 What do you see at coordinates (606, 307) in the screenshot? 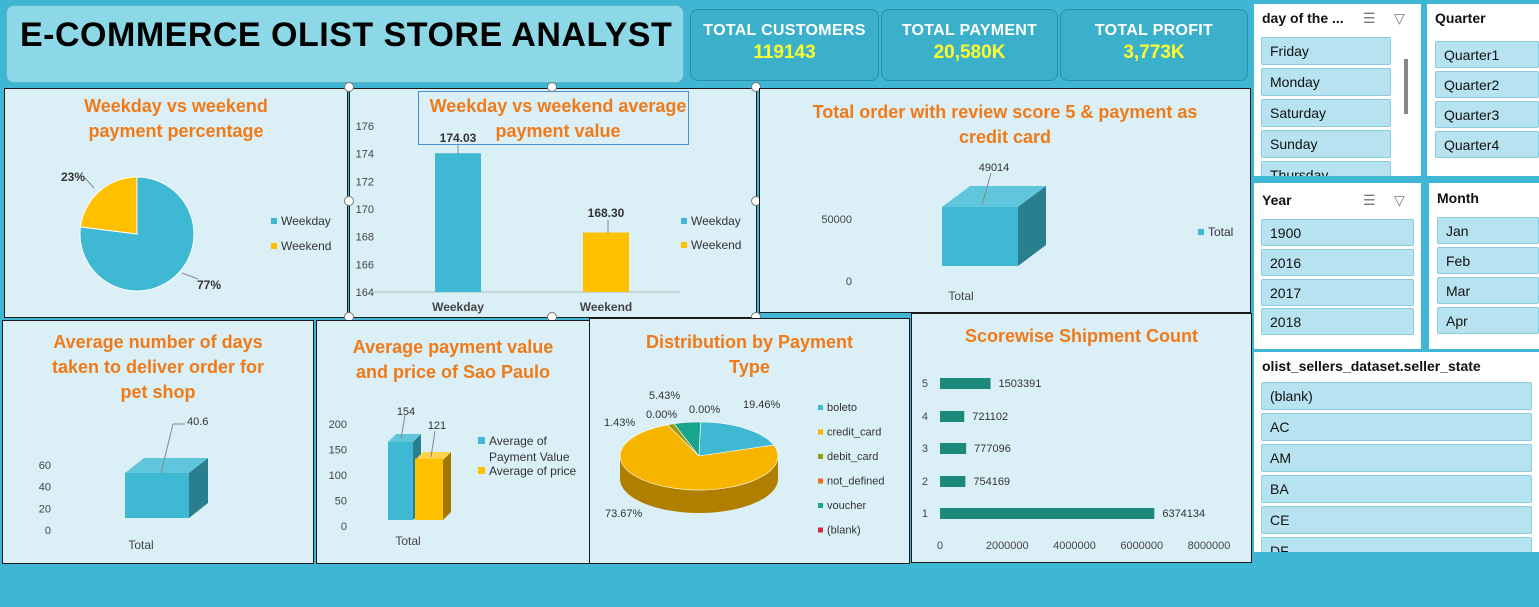
I see `x-tick-label: Weekend` at bounding box center [606, 307].